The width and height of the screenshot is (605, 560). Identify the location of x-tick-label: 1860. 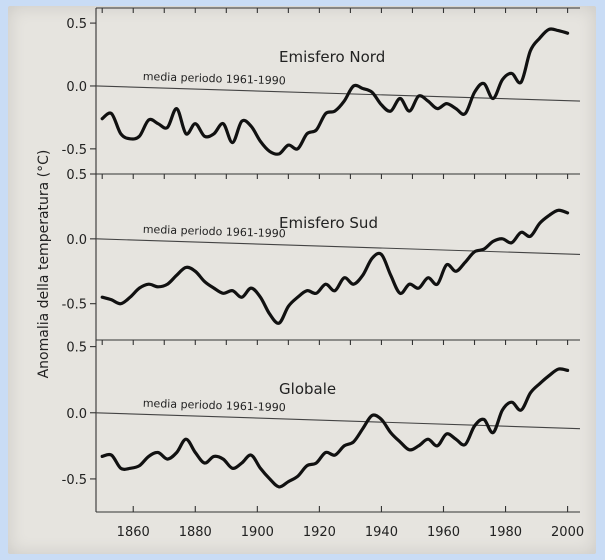
(133, 532).